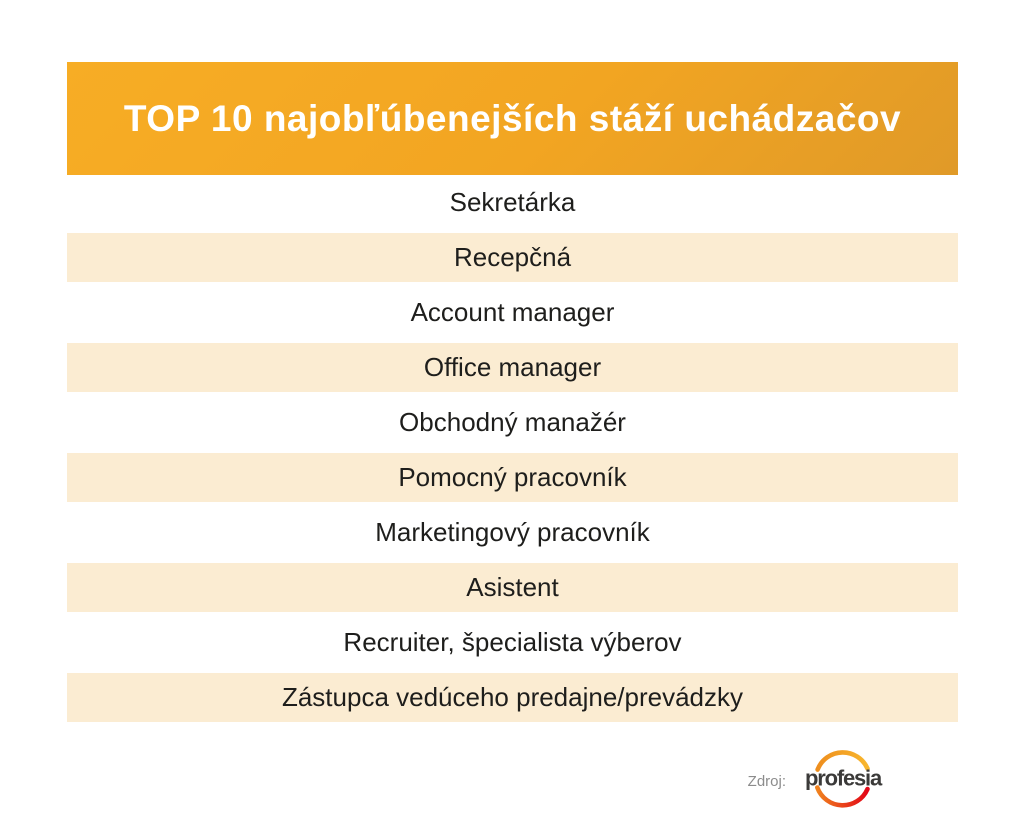  I want to click on source-attribution: Zdroj: profesia, so click(820, 779).